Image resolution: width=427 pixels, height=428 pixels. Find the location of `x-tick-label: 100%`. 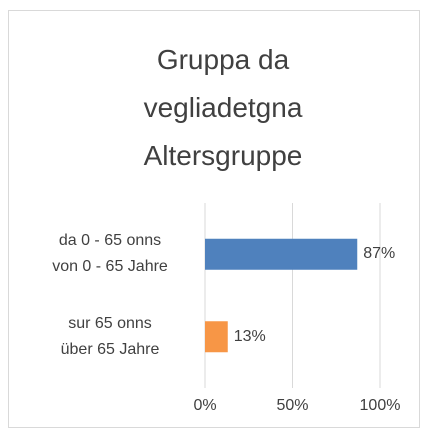

x-tick-label: 100% is located at coordinates (380, 405).